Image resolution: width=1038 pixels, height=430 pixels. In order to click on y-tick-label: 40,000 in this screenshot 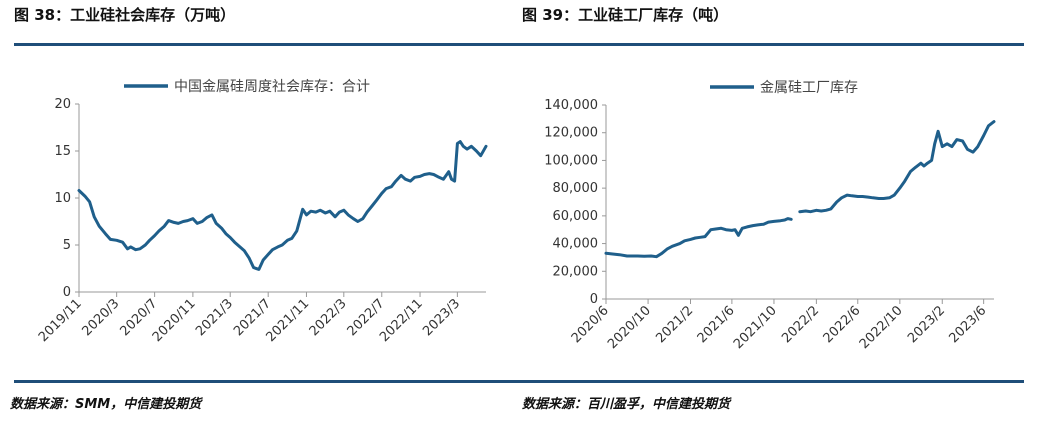, I will do `click(576, 244)`.